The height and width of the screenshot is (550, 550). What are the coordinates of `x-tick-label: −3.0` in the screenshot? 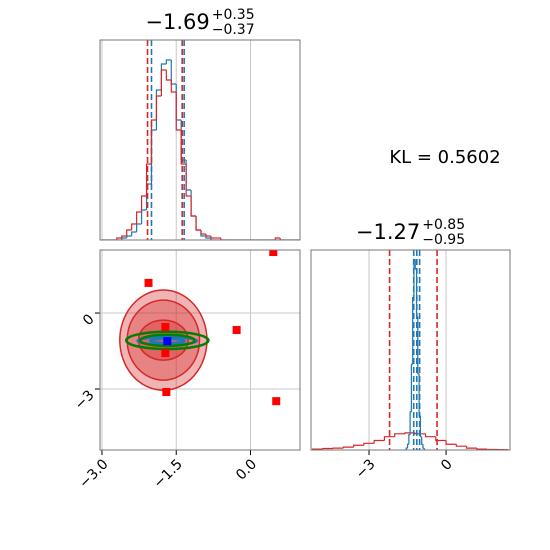 It's located at (93, 473).